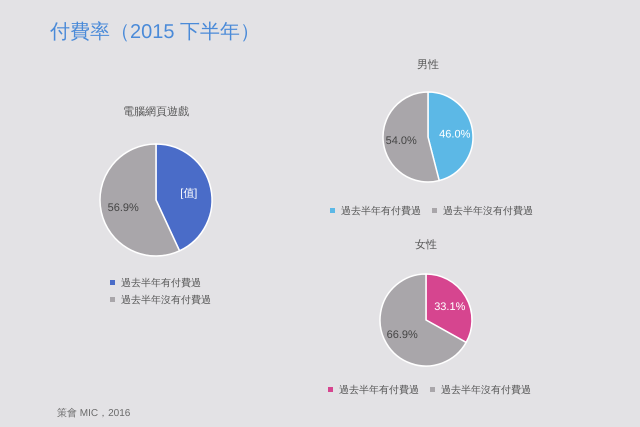  I want to click on text: 付費率（2015 下半年）, so click(154, 32).